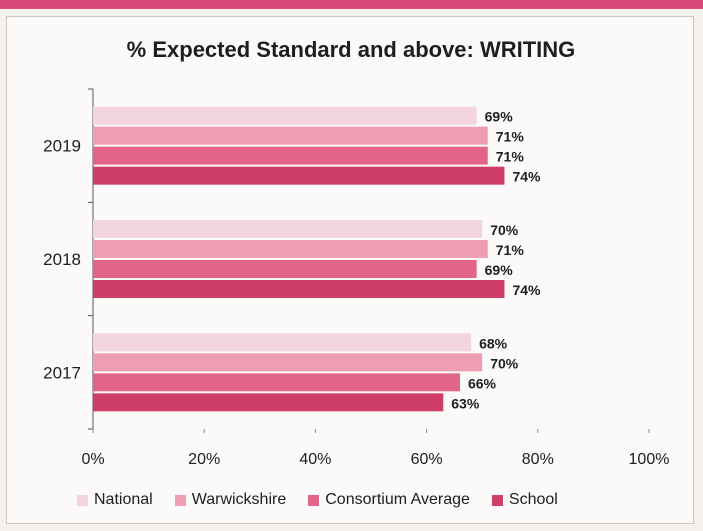 Image resolution: width=703 pixels, height=531 pixels. Describe the element at coordinates (538, 459) in the screenshot. I see `x-tick-label: 80%` at that location.